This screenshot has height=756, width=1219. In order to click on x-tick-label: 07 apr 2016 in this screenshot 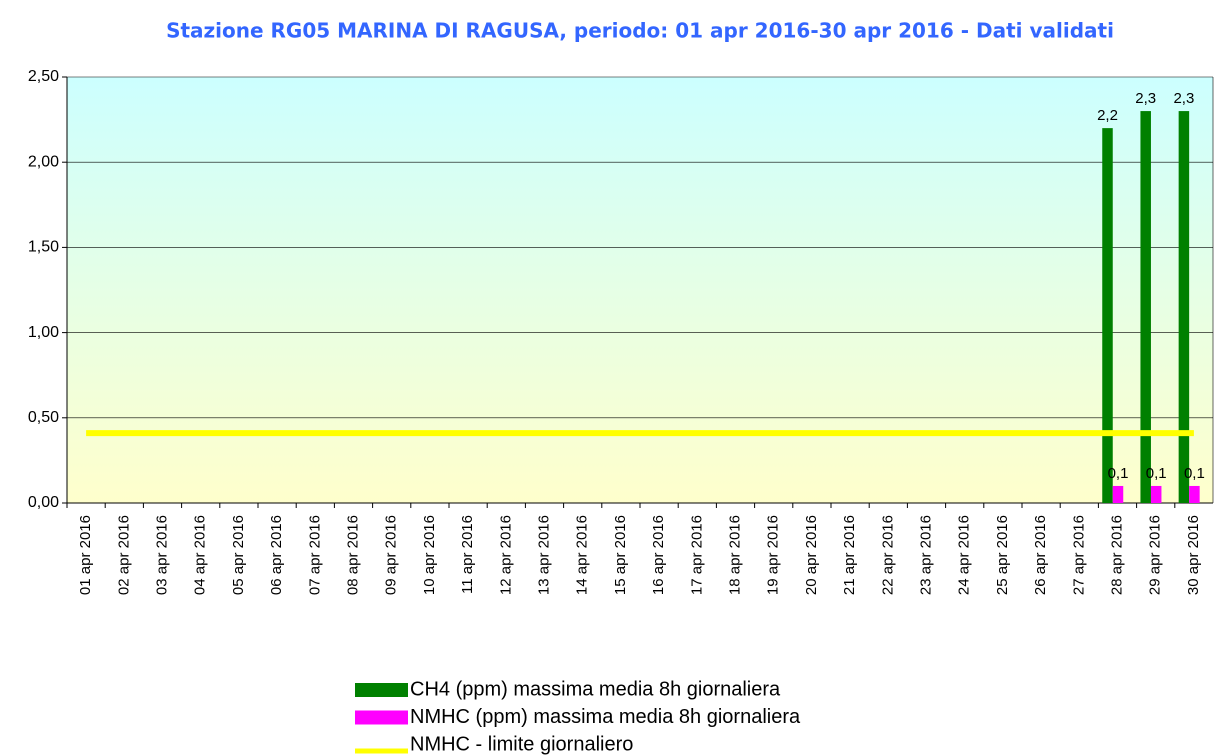, I will do `click(314, 555)`.